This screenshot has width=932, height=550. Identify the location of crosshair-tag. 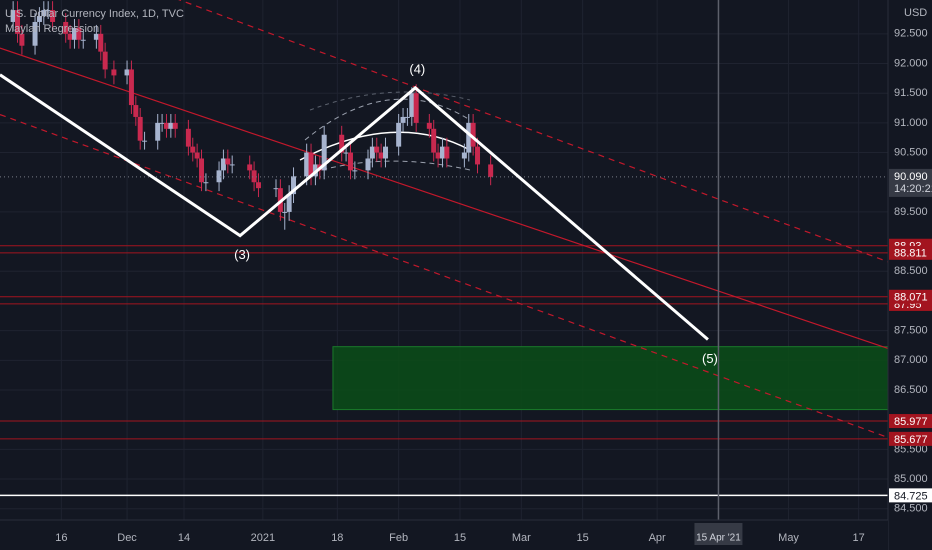
(718, 534).